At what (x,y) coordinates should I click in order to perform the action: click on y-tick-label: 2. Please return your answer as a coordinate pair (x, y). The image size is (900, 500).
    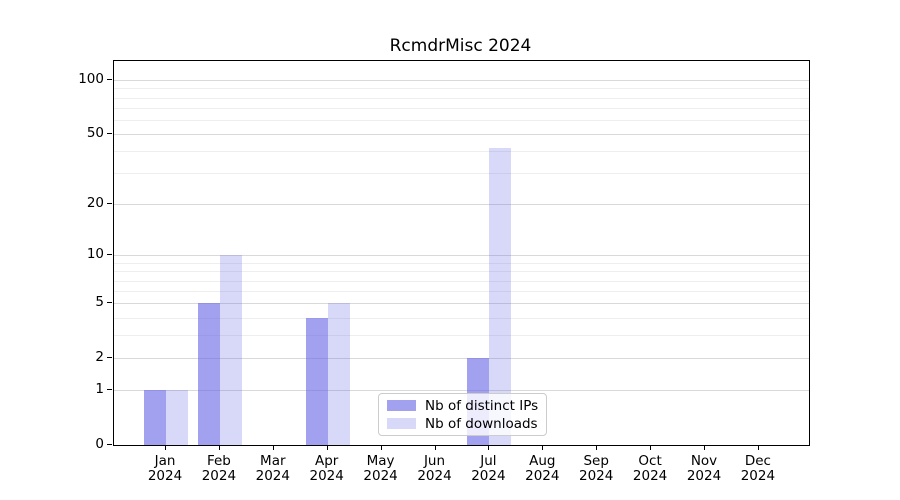
    Looking at the image, I should click on (99, 357).